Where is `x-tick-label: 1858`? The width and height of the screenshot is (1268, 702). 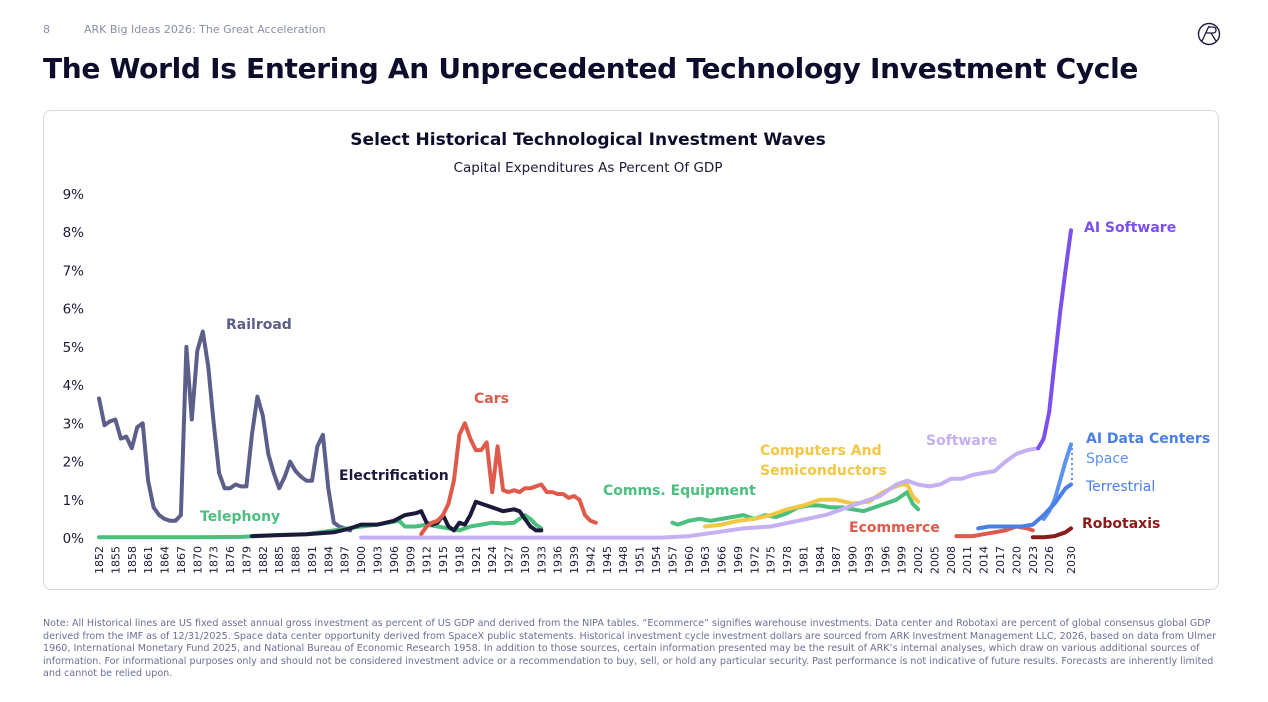
x-tick-label: 1858 is located at coordinates (132, 560).